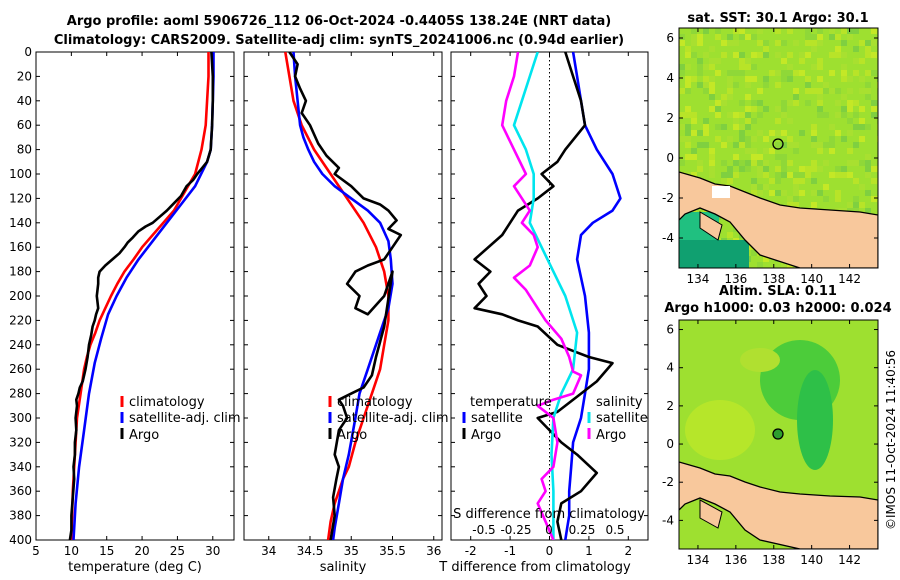 This screenshot has height=580, width=900. What do you see at coordinates (510, 551) in the screenshot?
I see `x-tick-label: -1` at bounding box center [510, 551].